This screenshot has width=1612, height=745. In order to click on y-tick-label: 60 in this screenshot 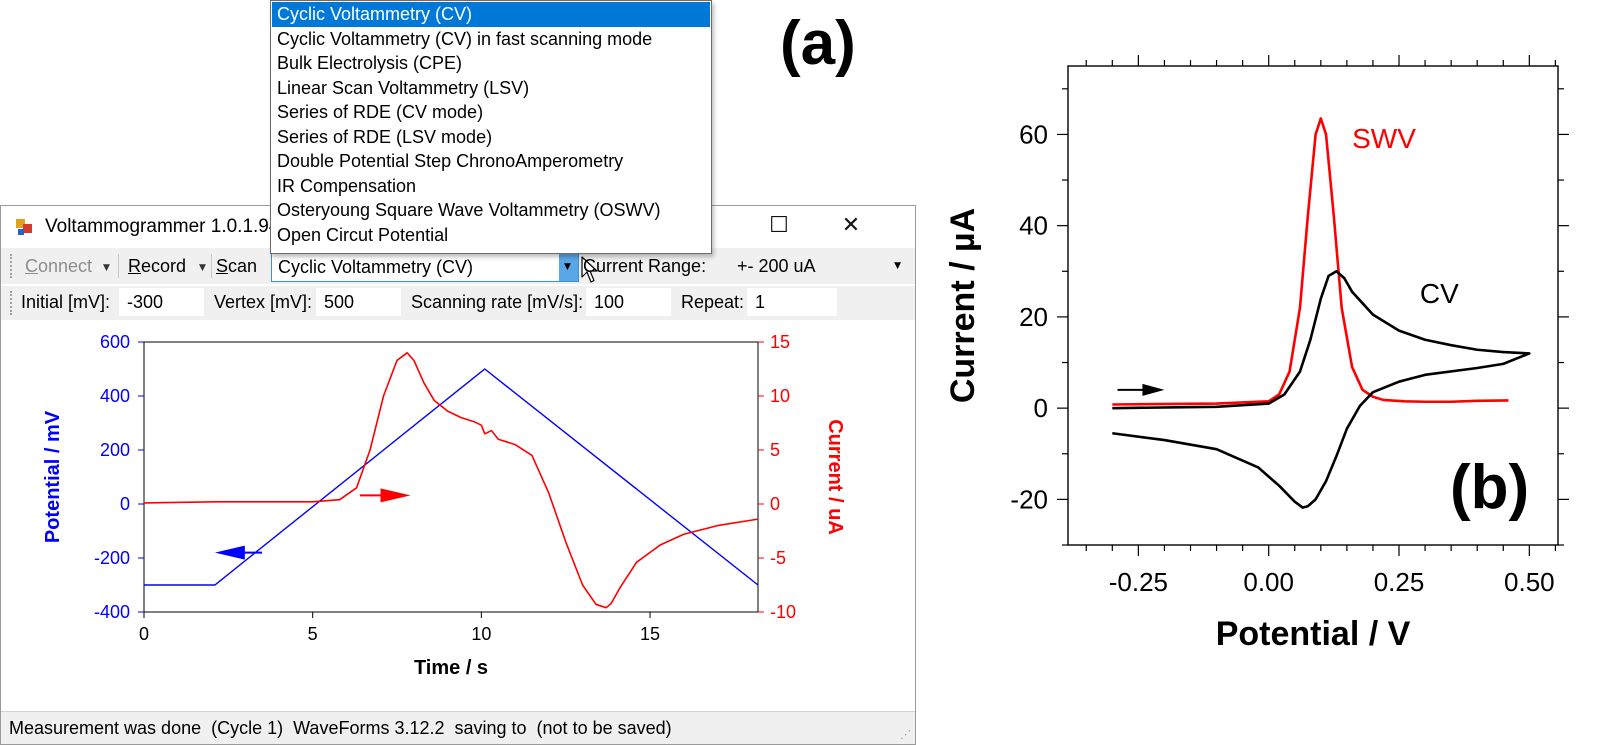, I will do `click(1033, 134)`.